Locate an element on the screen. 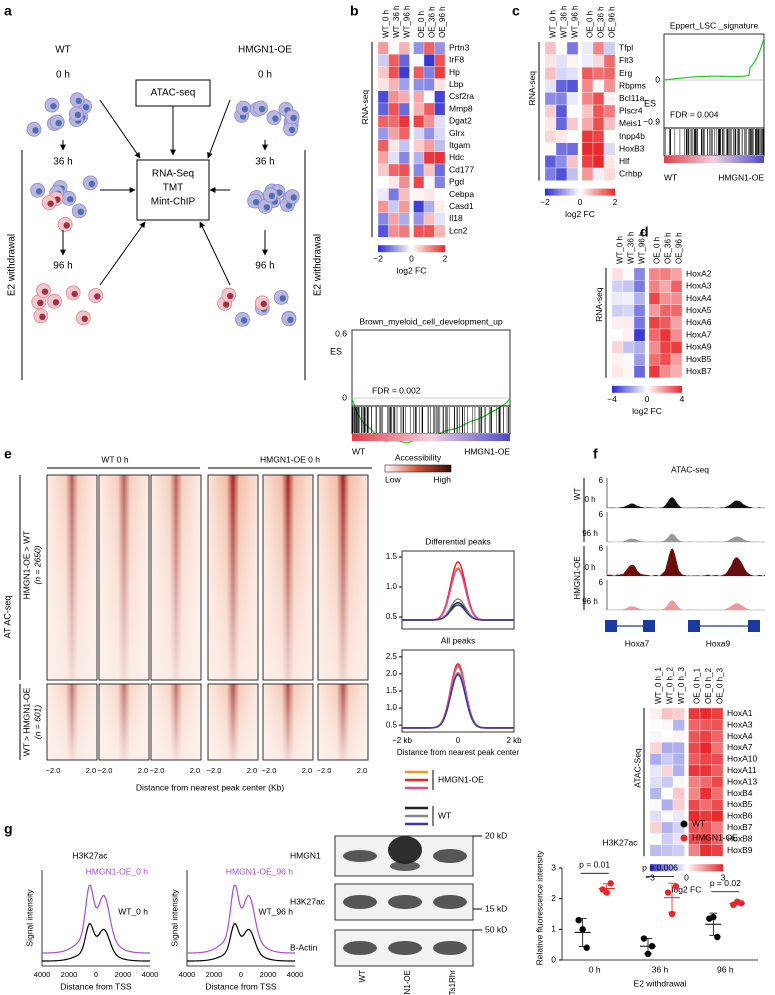 The height and width of the screenshot is (995, 775). colorbar-tick: 2 is located at coordinates (615, 202).